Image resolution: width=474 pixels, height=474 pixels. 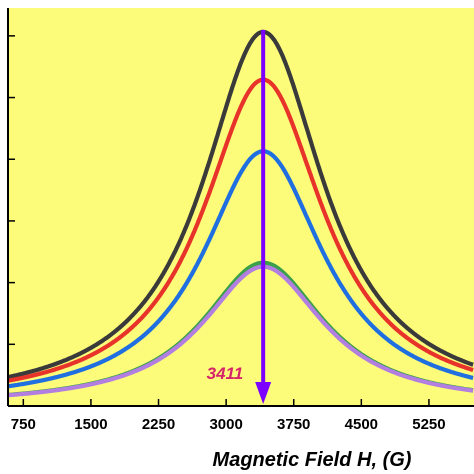 What do you see at coordinates (158, 424) in the screenshot?
I see `x-tick-label-2: 2250` at bounding box center [158, 424].